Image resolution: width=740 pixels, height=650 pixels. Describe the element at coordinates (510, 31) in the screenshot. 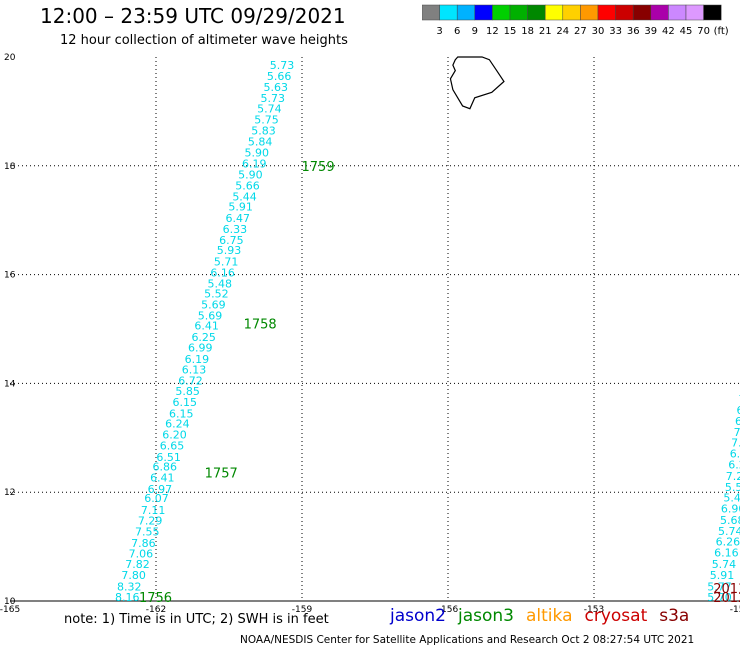

I see `colorbar-label: 15` at that location.